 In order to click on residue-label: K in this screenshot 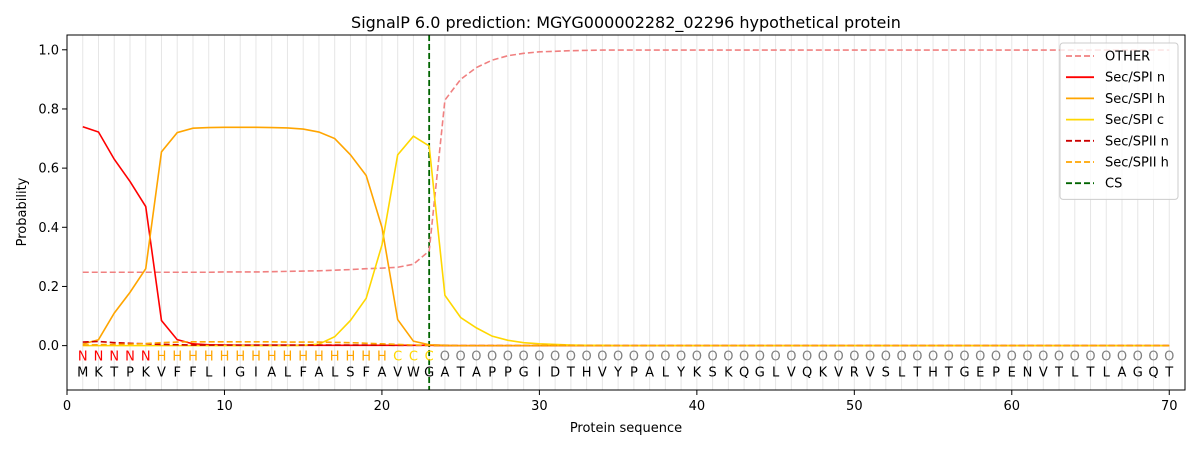, I will do `click(145, 373)`.